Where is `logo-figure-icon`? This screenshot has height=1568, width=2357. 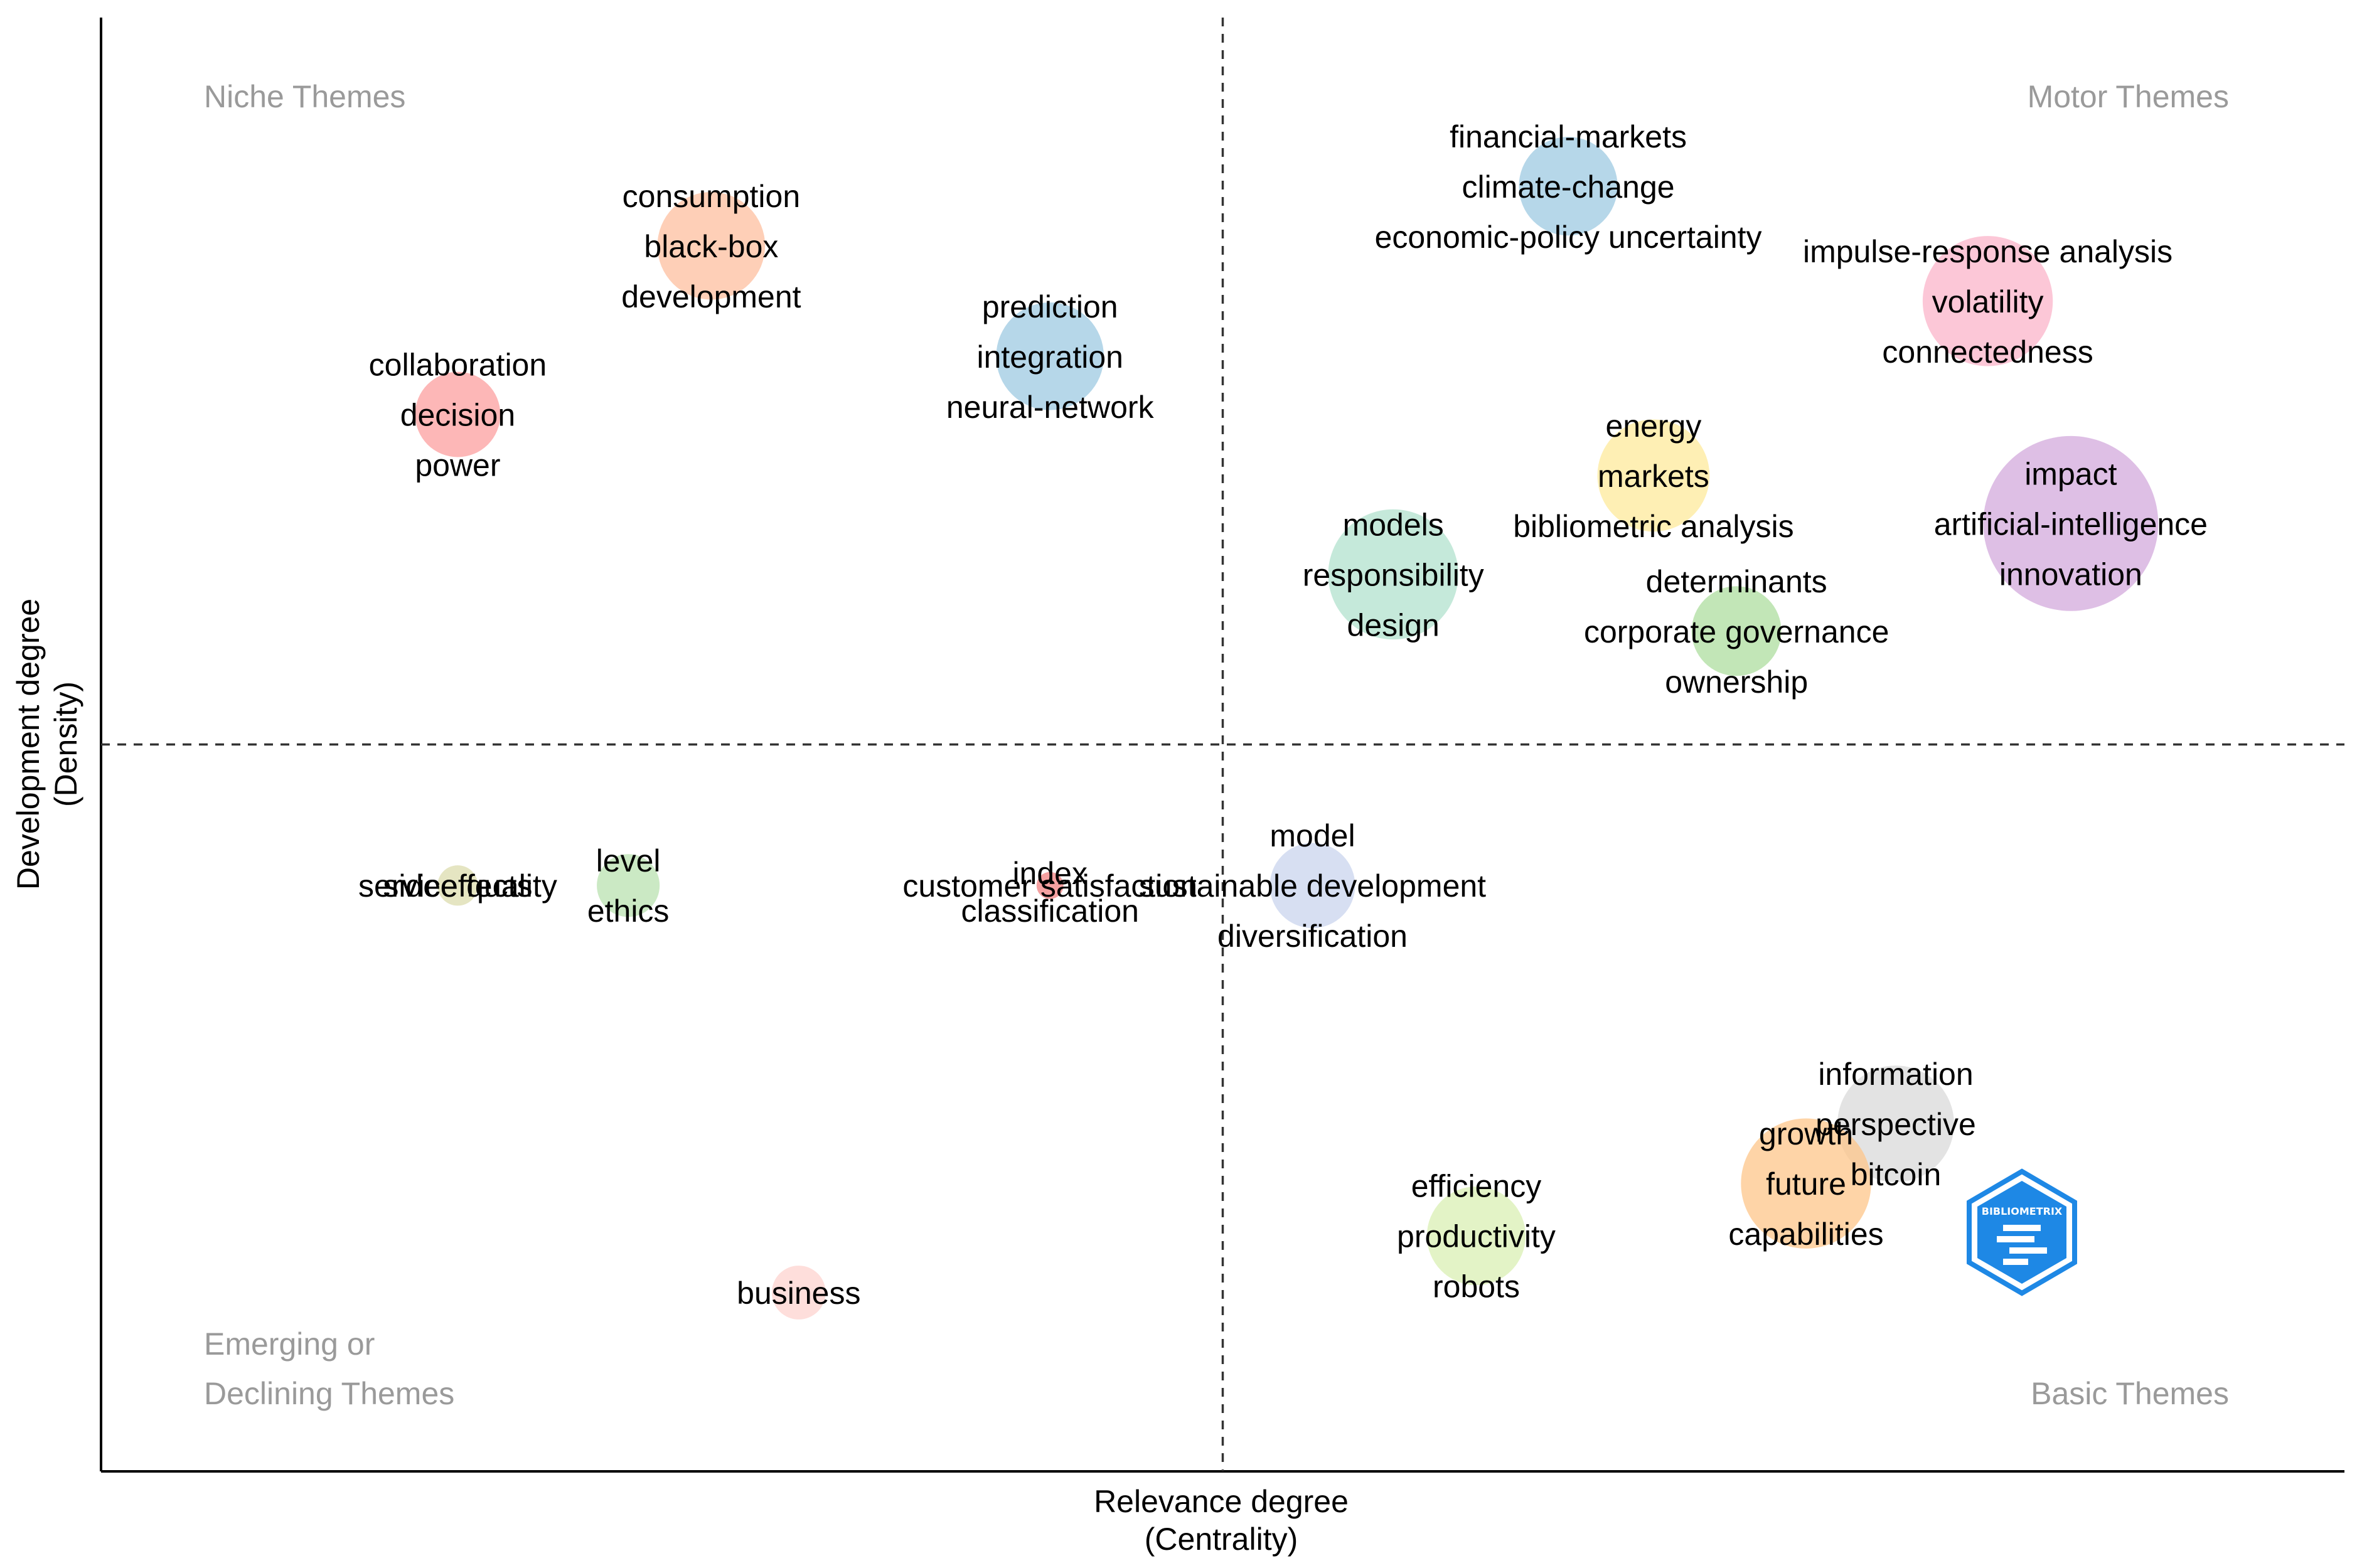 logo-figure-icon is located at coordinates (2022, 1245).